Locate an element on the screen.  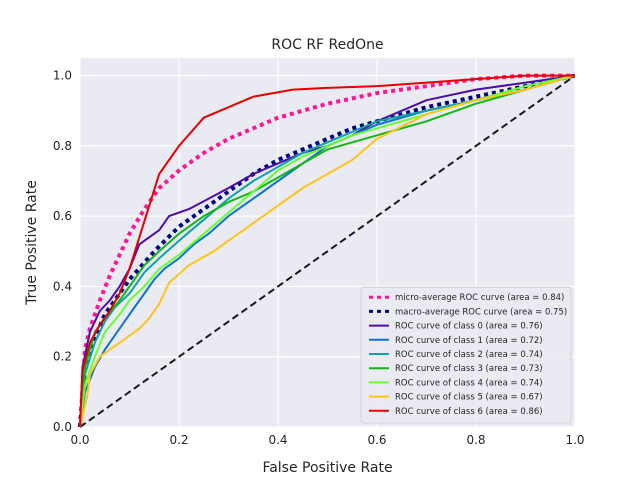
x-tick-label: 0.6 is located at coordinates (376, 440).